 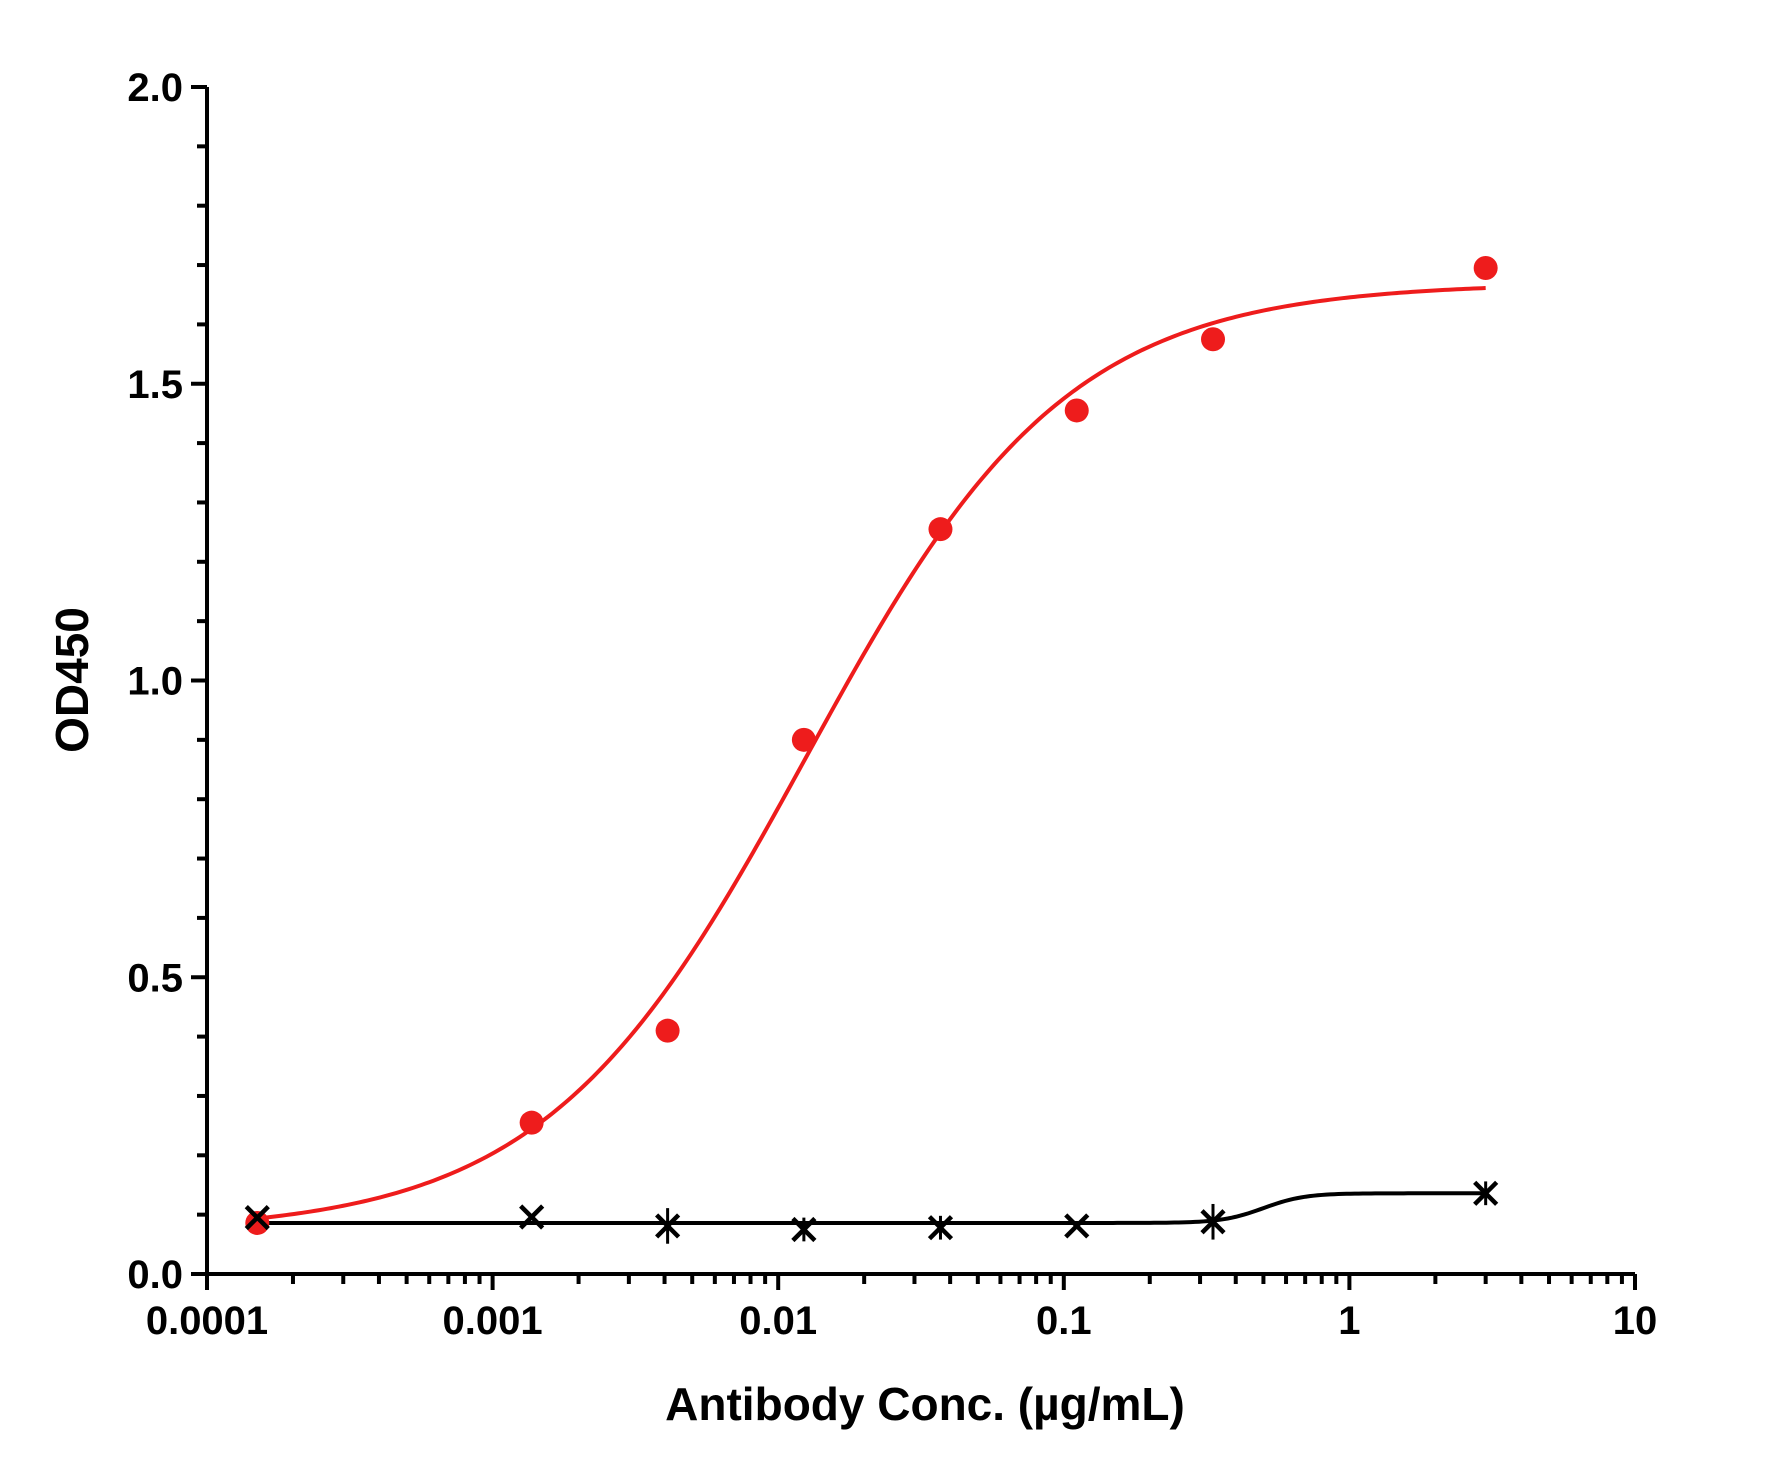 What do you see at coordinates (72, 680) in the screenshot?
I see `y-axis-title: OD450` at bounding box center [72, 680].